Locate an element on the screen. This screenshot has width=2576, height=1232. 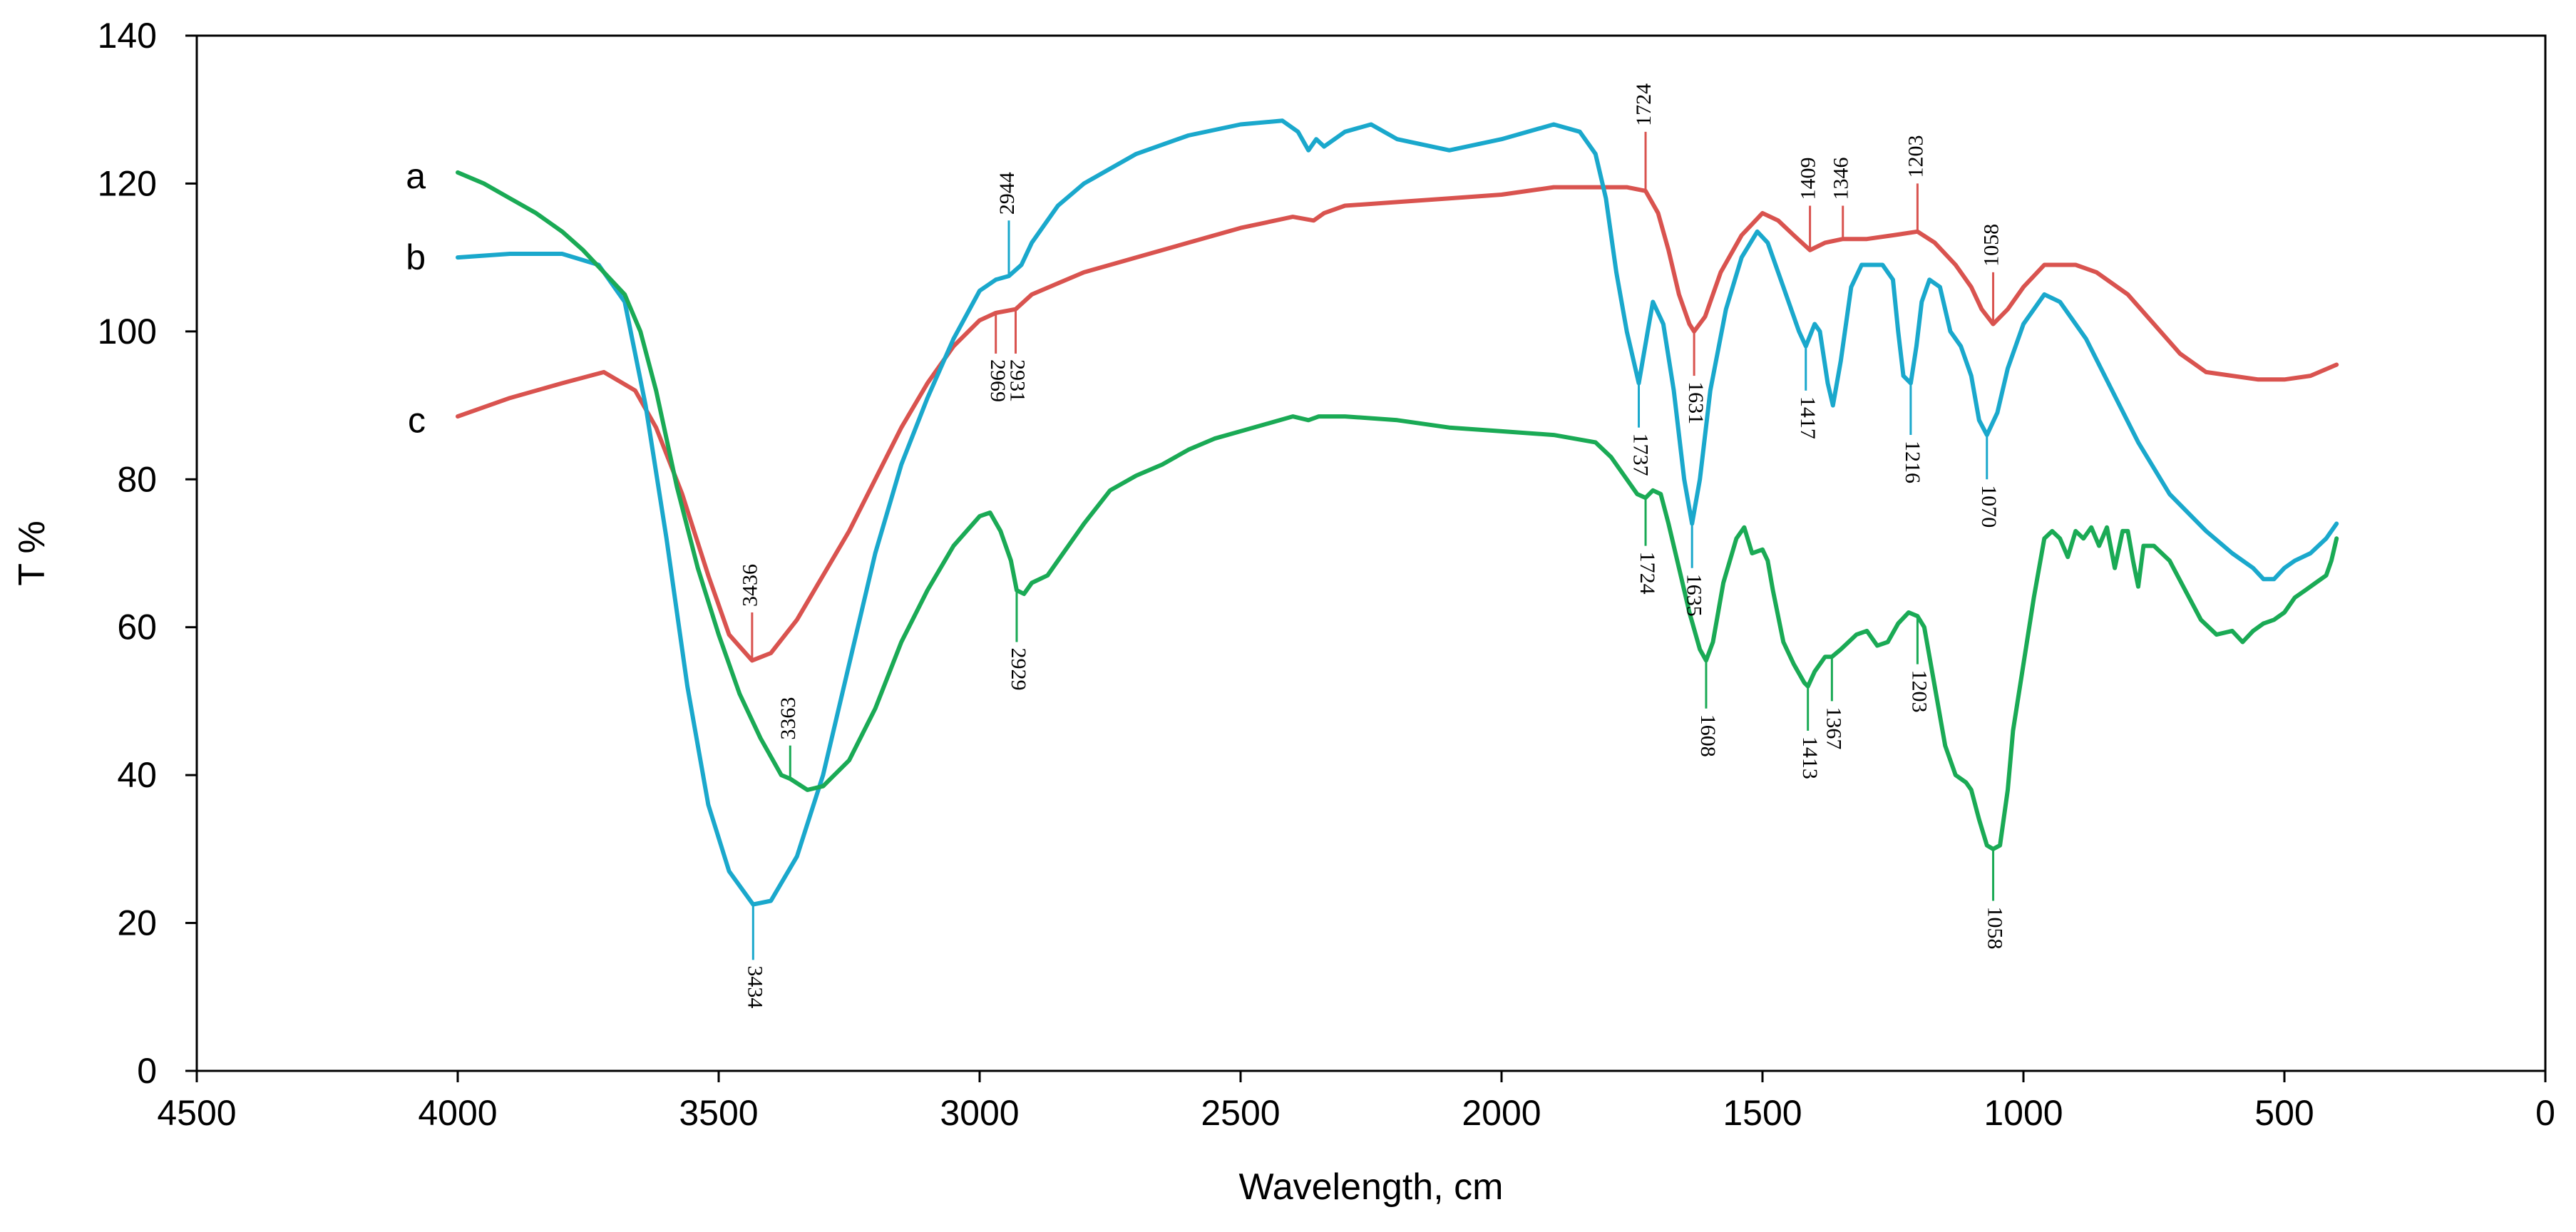
peak-label: 1409 is located at coordinates (1808, 179).